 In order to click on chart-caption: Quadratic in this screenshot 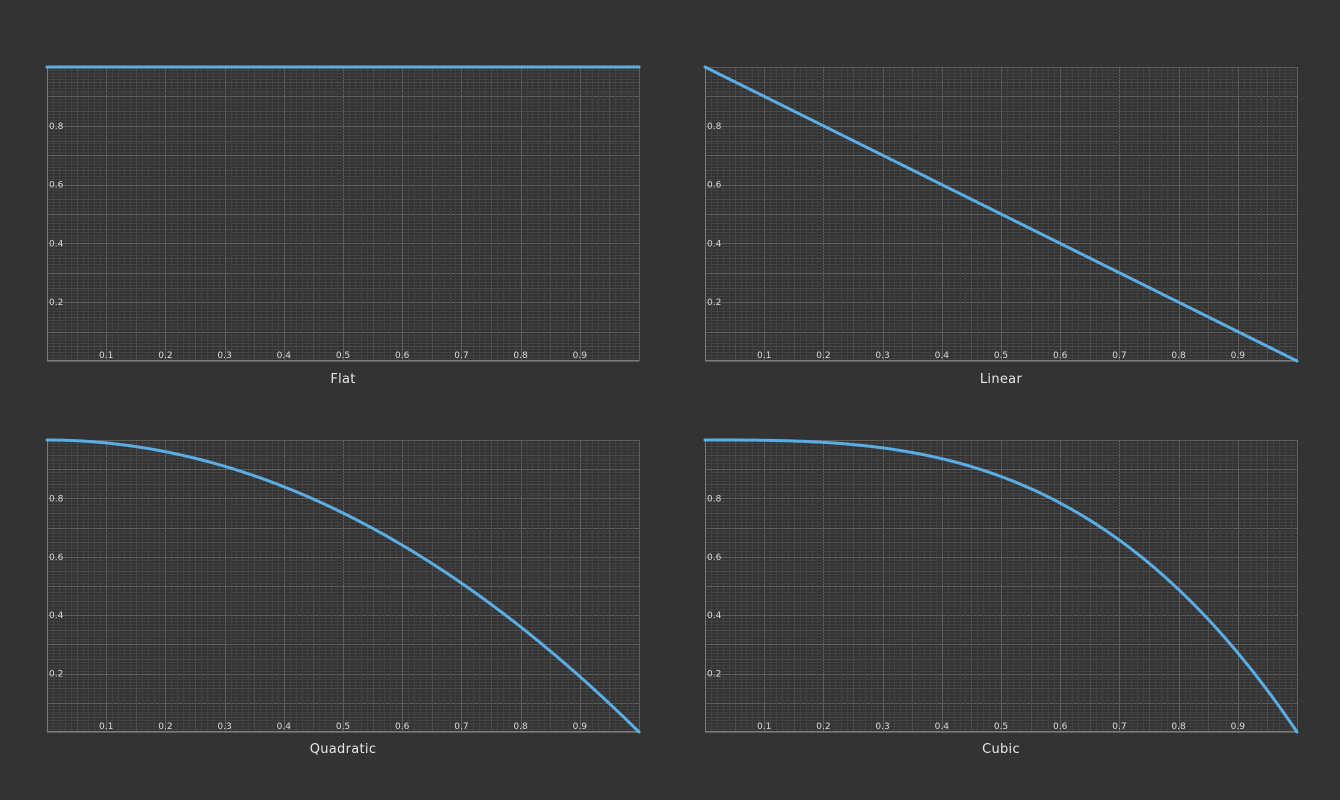, I will do `click(343, 749)`.